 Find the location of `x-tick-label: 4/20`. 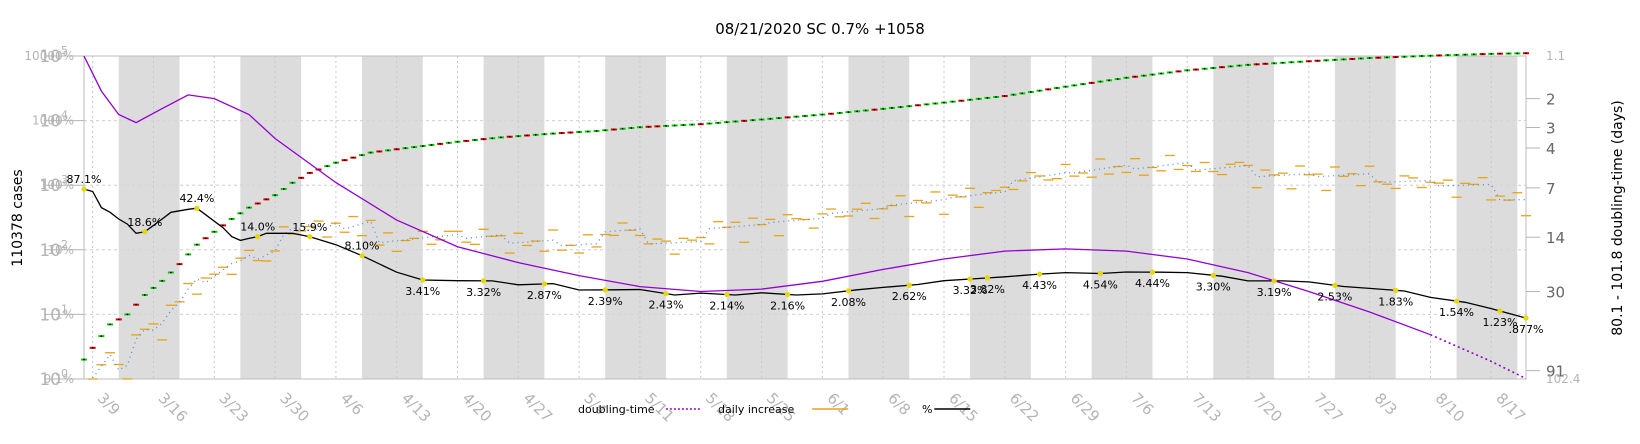

x-tick-label: 4/20 is located at coordinates (477, 407).